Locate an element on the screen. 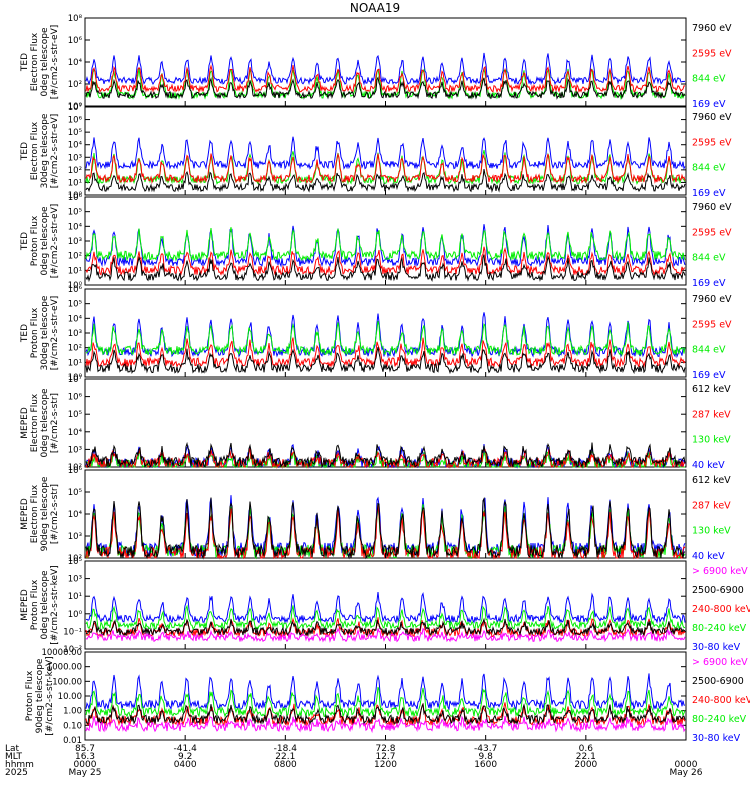  y-tick-label: 10⁸ is located at coordinates (75, 19).